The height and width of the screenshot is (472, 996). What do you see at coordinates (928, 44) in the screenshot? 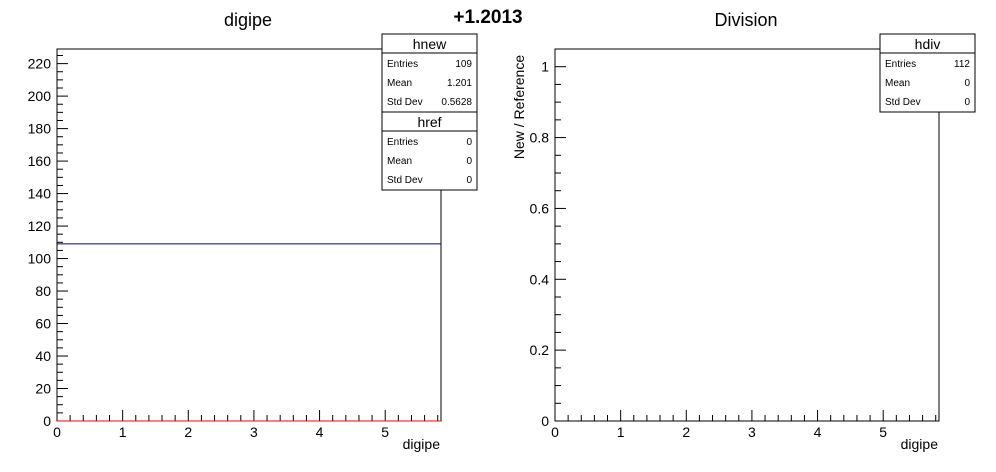
I see `stats-title: hdiv` at bounding box center [928, 44].